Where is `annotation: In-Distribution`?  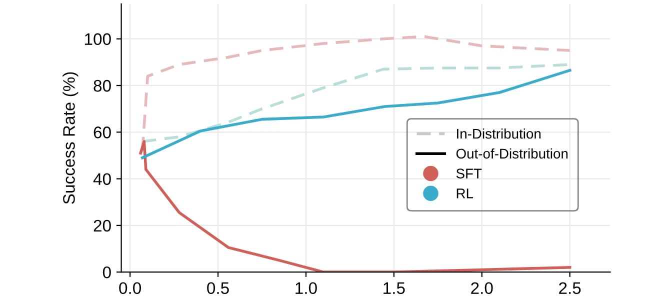 annotation: In-Distribution is located at coordinates (499, 133).